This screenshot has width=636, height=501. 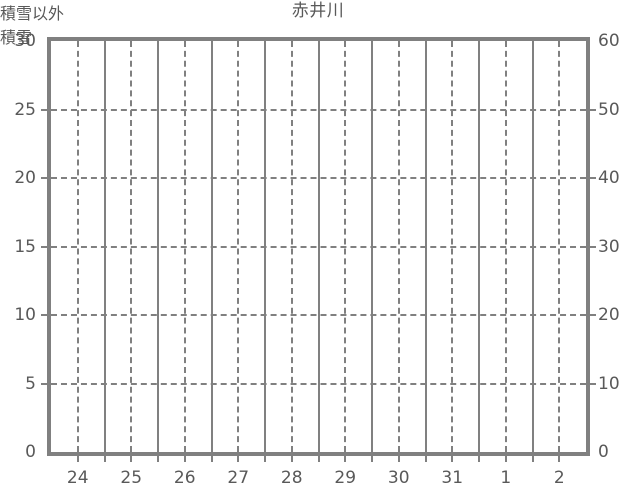 What do you see at coordinates (318, 11) in the screenshot?
I see `chart-title: 赤井川` at bounding box center [318, 11].